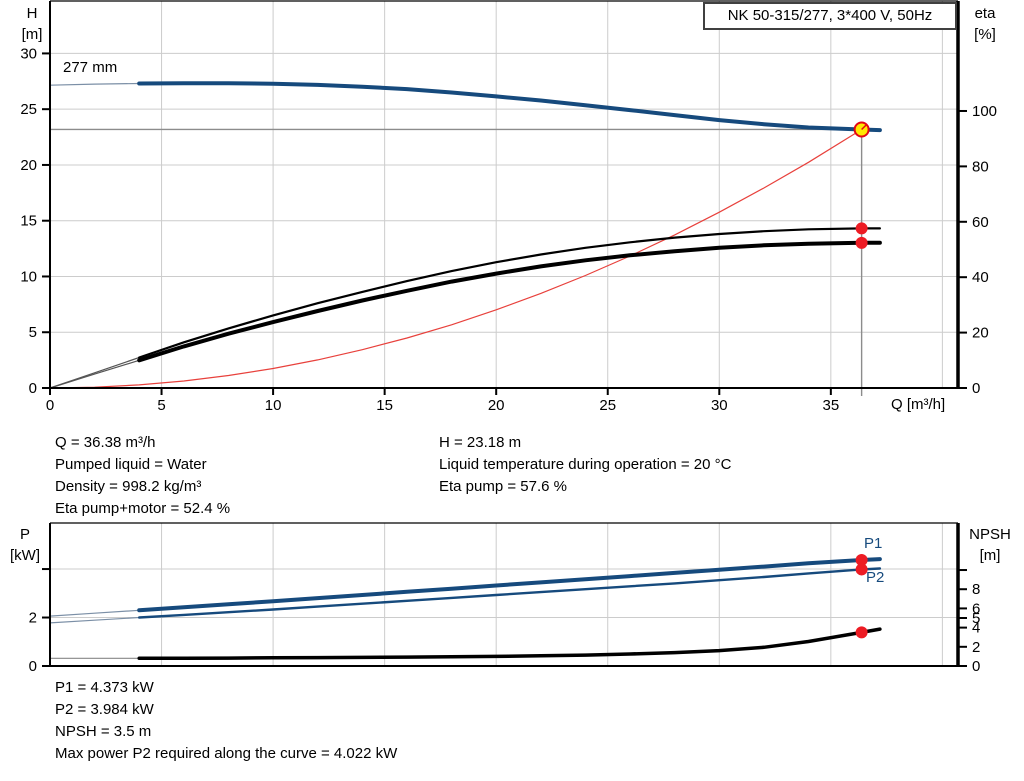  Describe the element at coordinates (830, 16) in the screenshot. I see `pump-title-box: NK 50-315/277, 3*400 V, 50Hz` at that location.